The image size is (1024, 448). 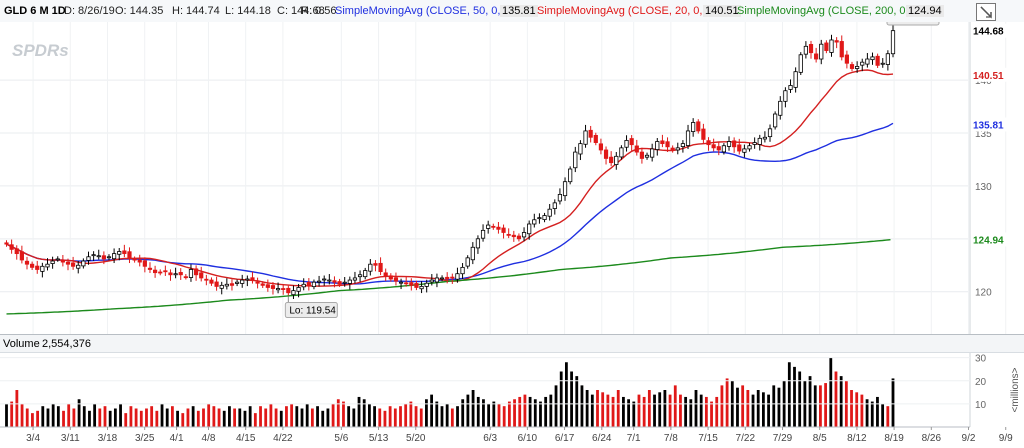 What do you see at coordinates (832, 11) in the screenshot?
I see `sma200-label: SimpleMovingAvg (CLOSE, 200, 0, no)` at bounding box center [832, 11].